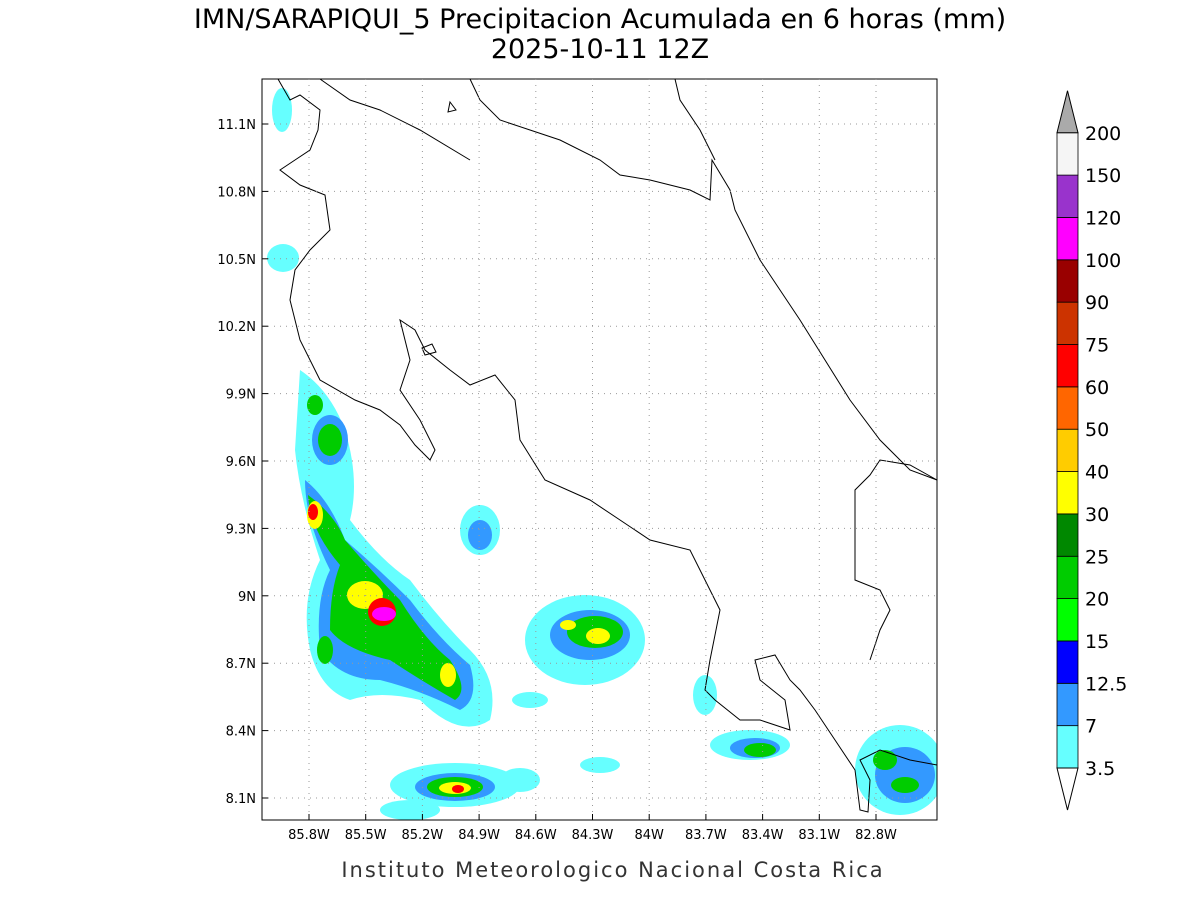 The width and height of the screenshot is (1200, 900). I want to click on rain-magenta, so click(384, 614).